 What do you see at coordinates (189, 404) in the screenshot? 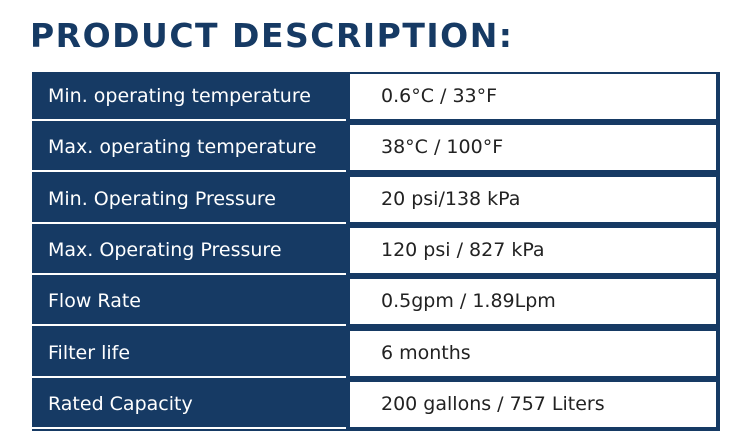
I see `row-label: Rated Capacity` at bounding box center [189, 404].